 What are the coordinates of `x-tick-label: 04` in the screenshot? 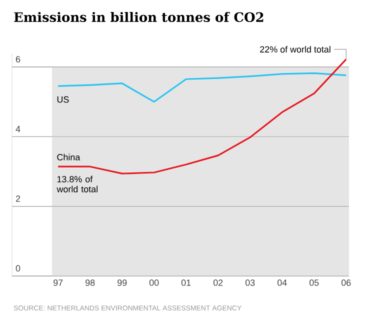 It's located at (282, 283).